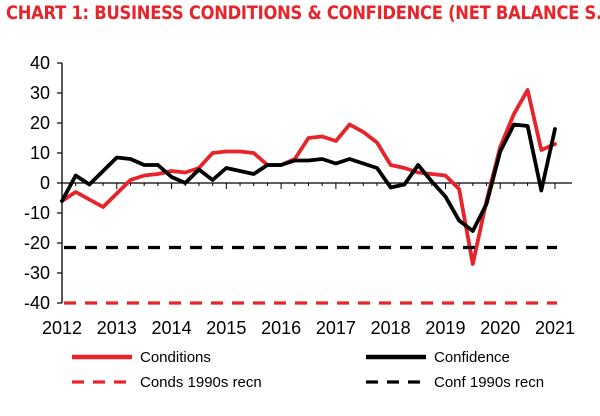  What do you see at coordinates (40, 123) in the screenshot?
I see `y-tick-label: 20` at bounding box center [40, 123].